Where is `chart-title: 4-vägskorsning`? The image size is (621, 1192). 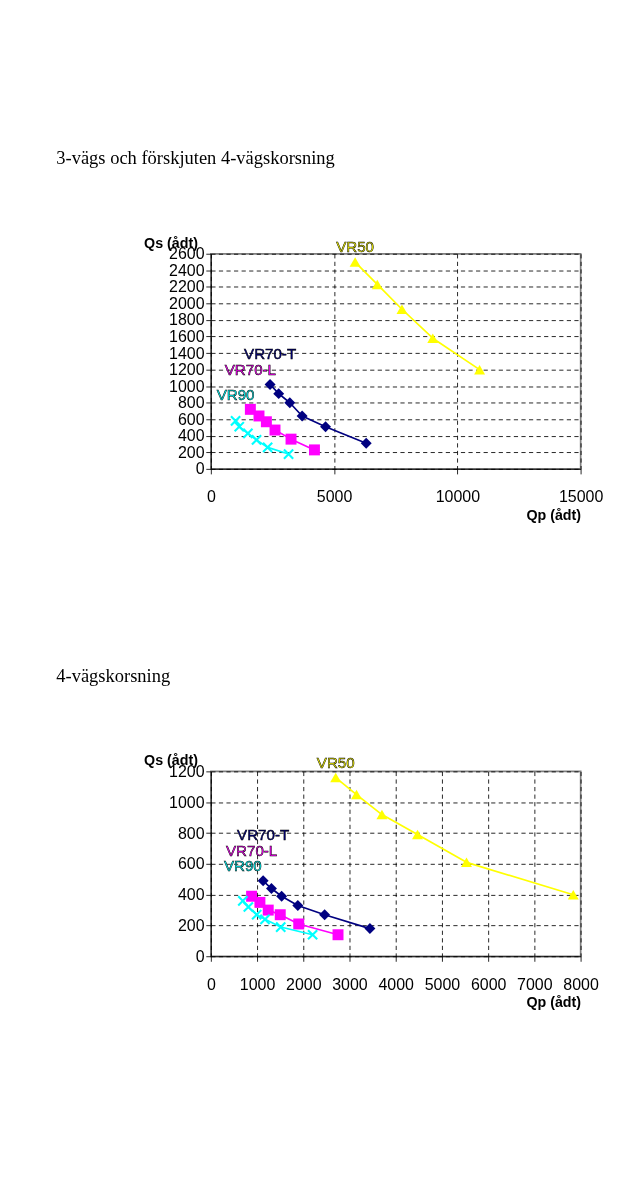
chart-title: 4-vägskorsning is located at coordinates (113, 675).